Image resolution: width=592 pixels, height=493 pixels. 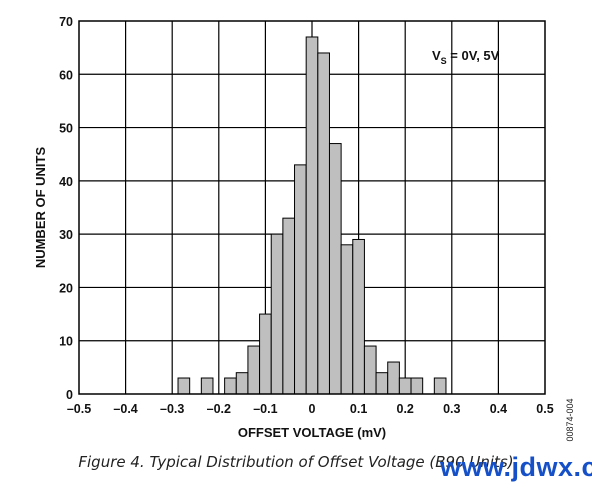 What do you see at coordinates (473, 55) in the screenshot?
I see `annotation-suffix: = 0V, 5V` at bounding box center [473, 55].